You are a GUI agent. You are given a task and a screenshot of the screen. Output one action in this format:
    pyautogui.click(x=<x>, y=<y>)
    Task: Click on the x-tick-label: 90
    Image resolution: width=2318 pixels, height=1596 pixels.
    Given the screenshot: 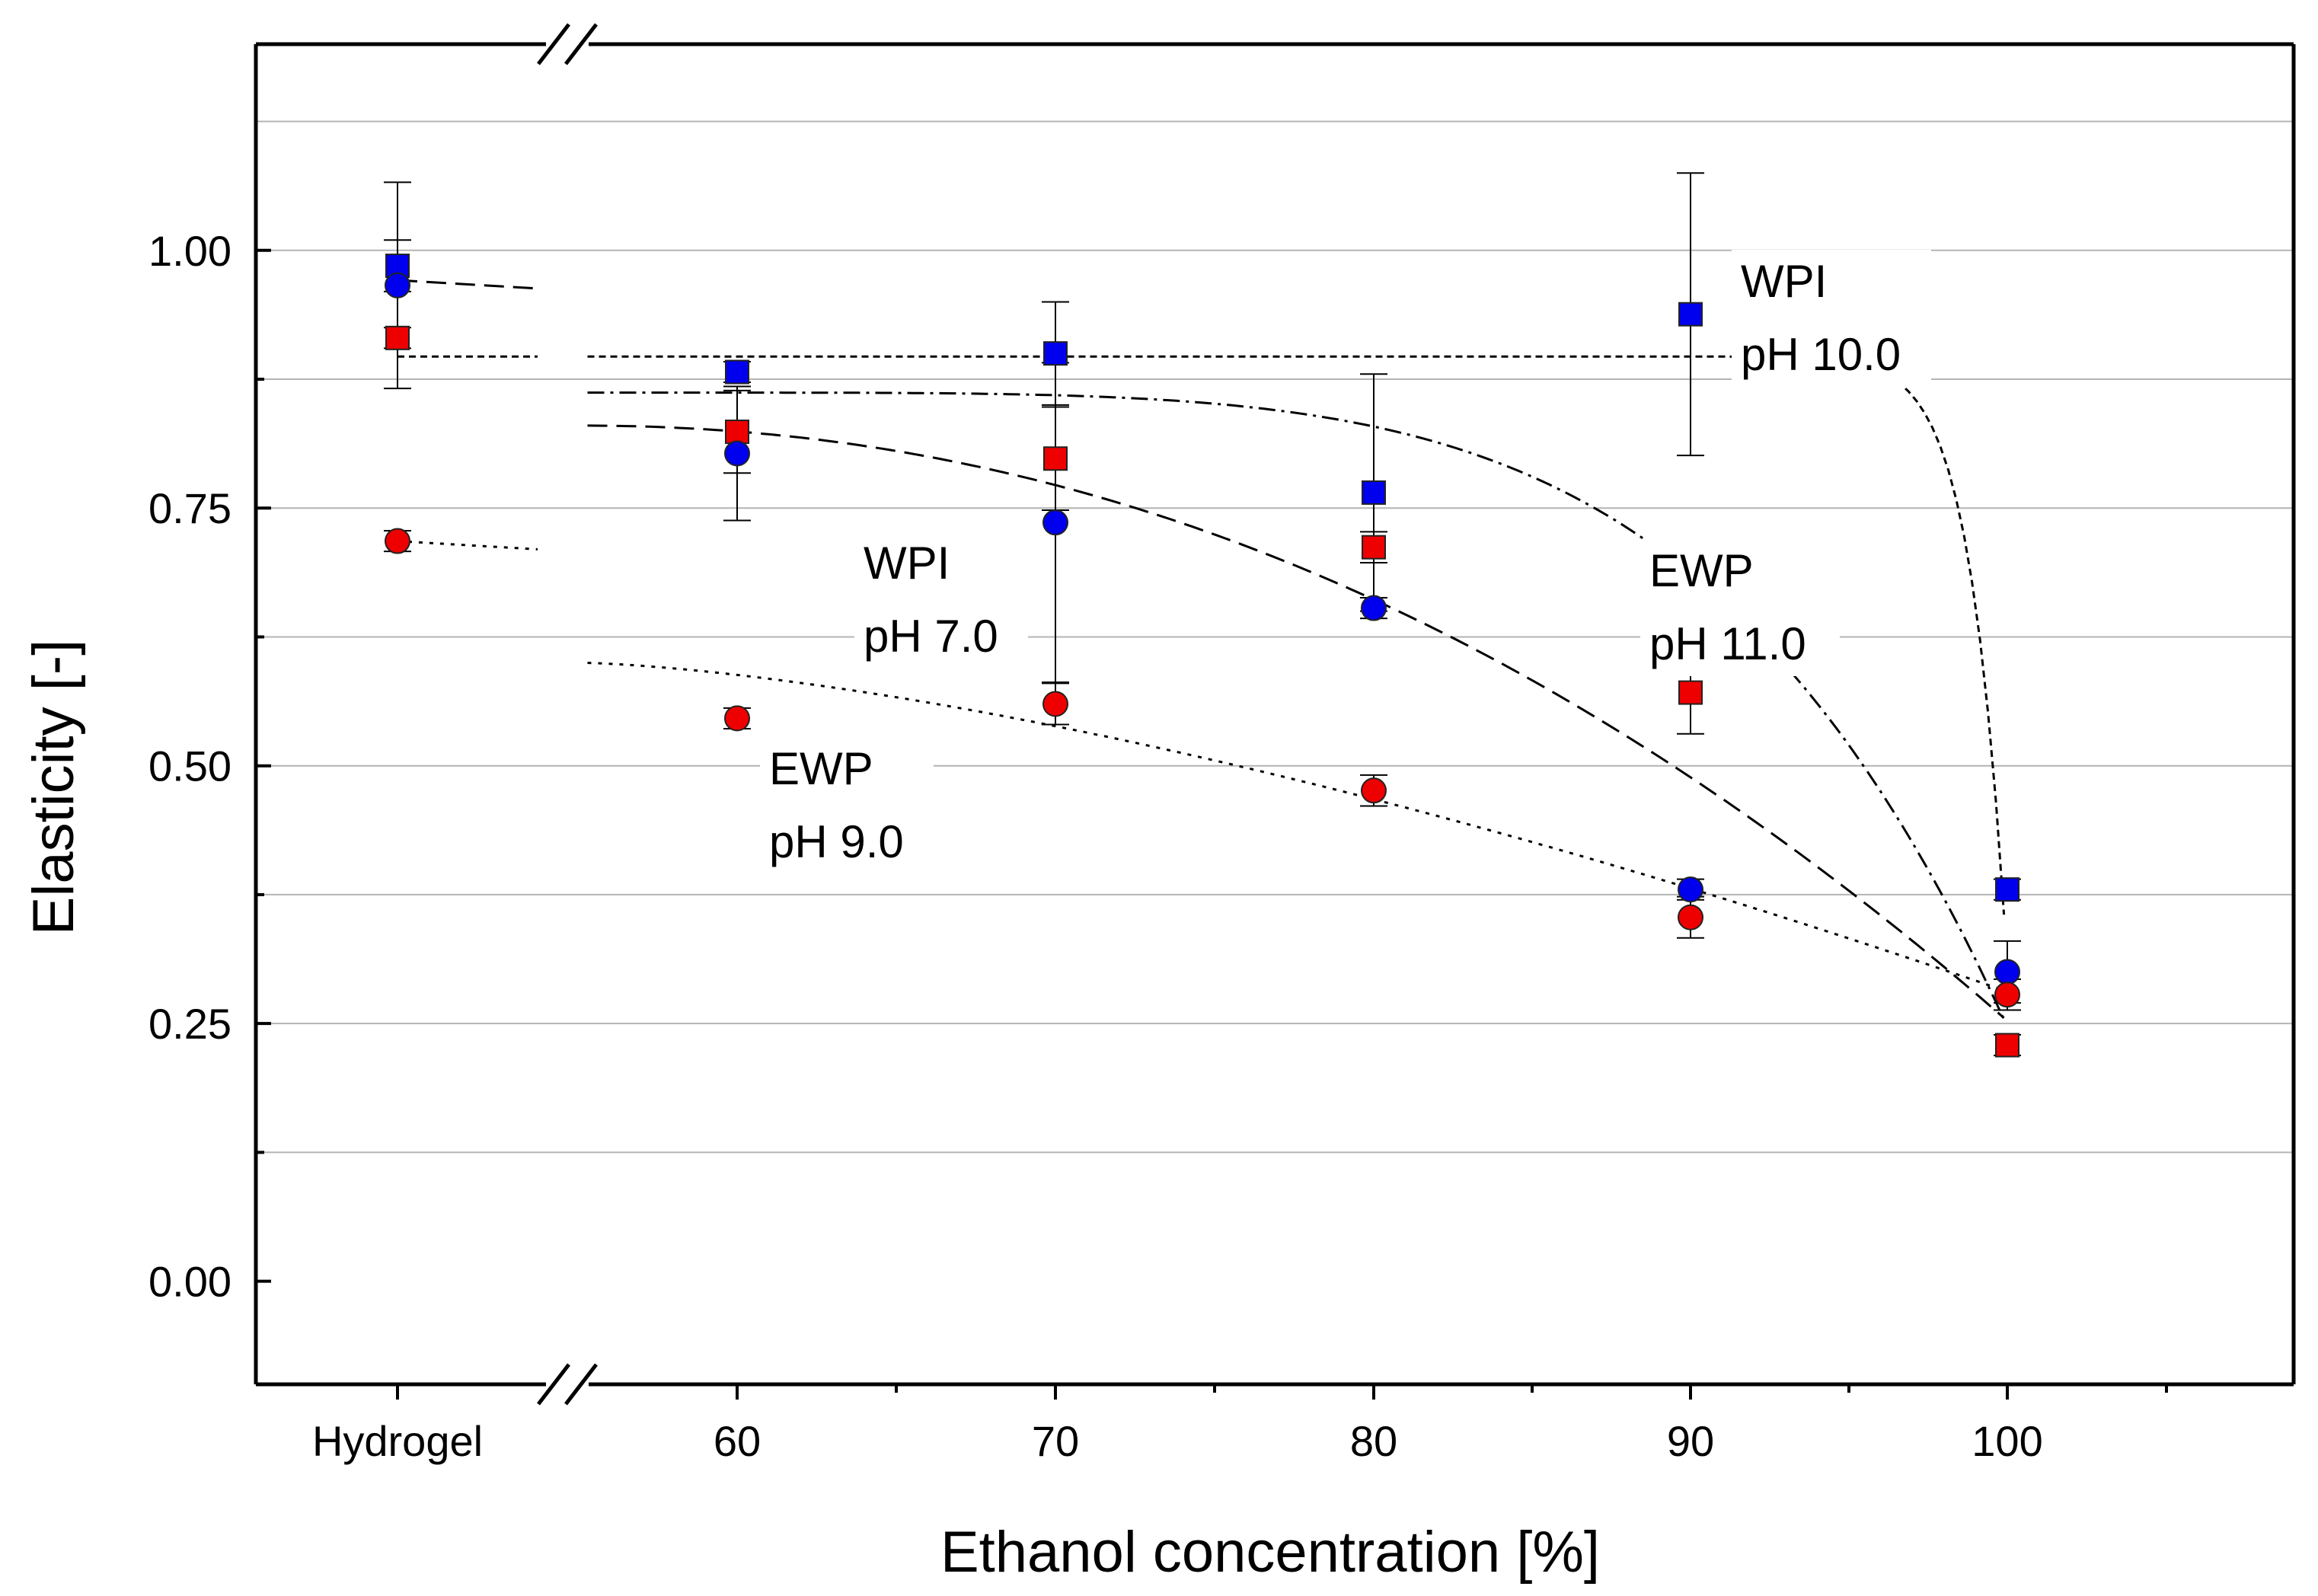 What is the action you would take?
    pyautogui.click(x=1691, y=1441)
    